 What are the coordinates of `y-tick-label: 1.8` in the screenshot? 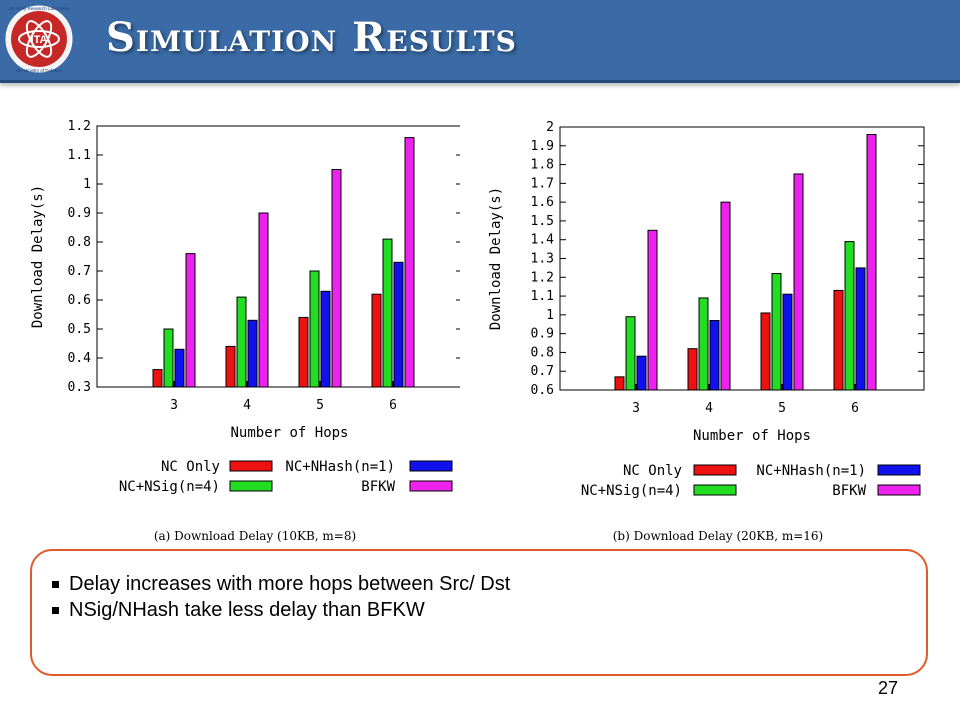 It's located at (542, 165).